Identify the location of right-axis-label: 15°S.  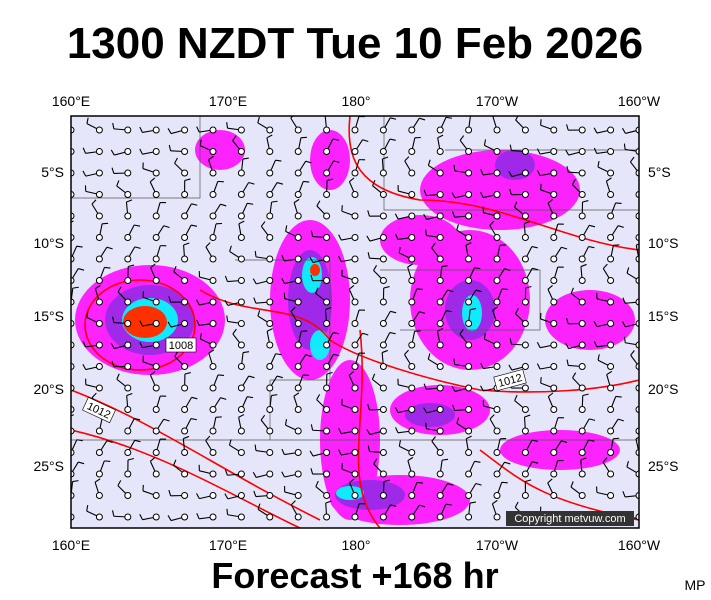
(663, 316).